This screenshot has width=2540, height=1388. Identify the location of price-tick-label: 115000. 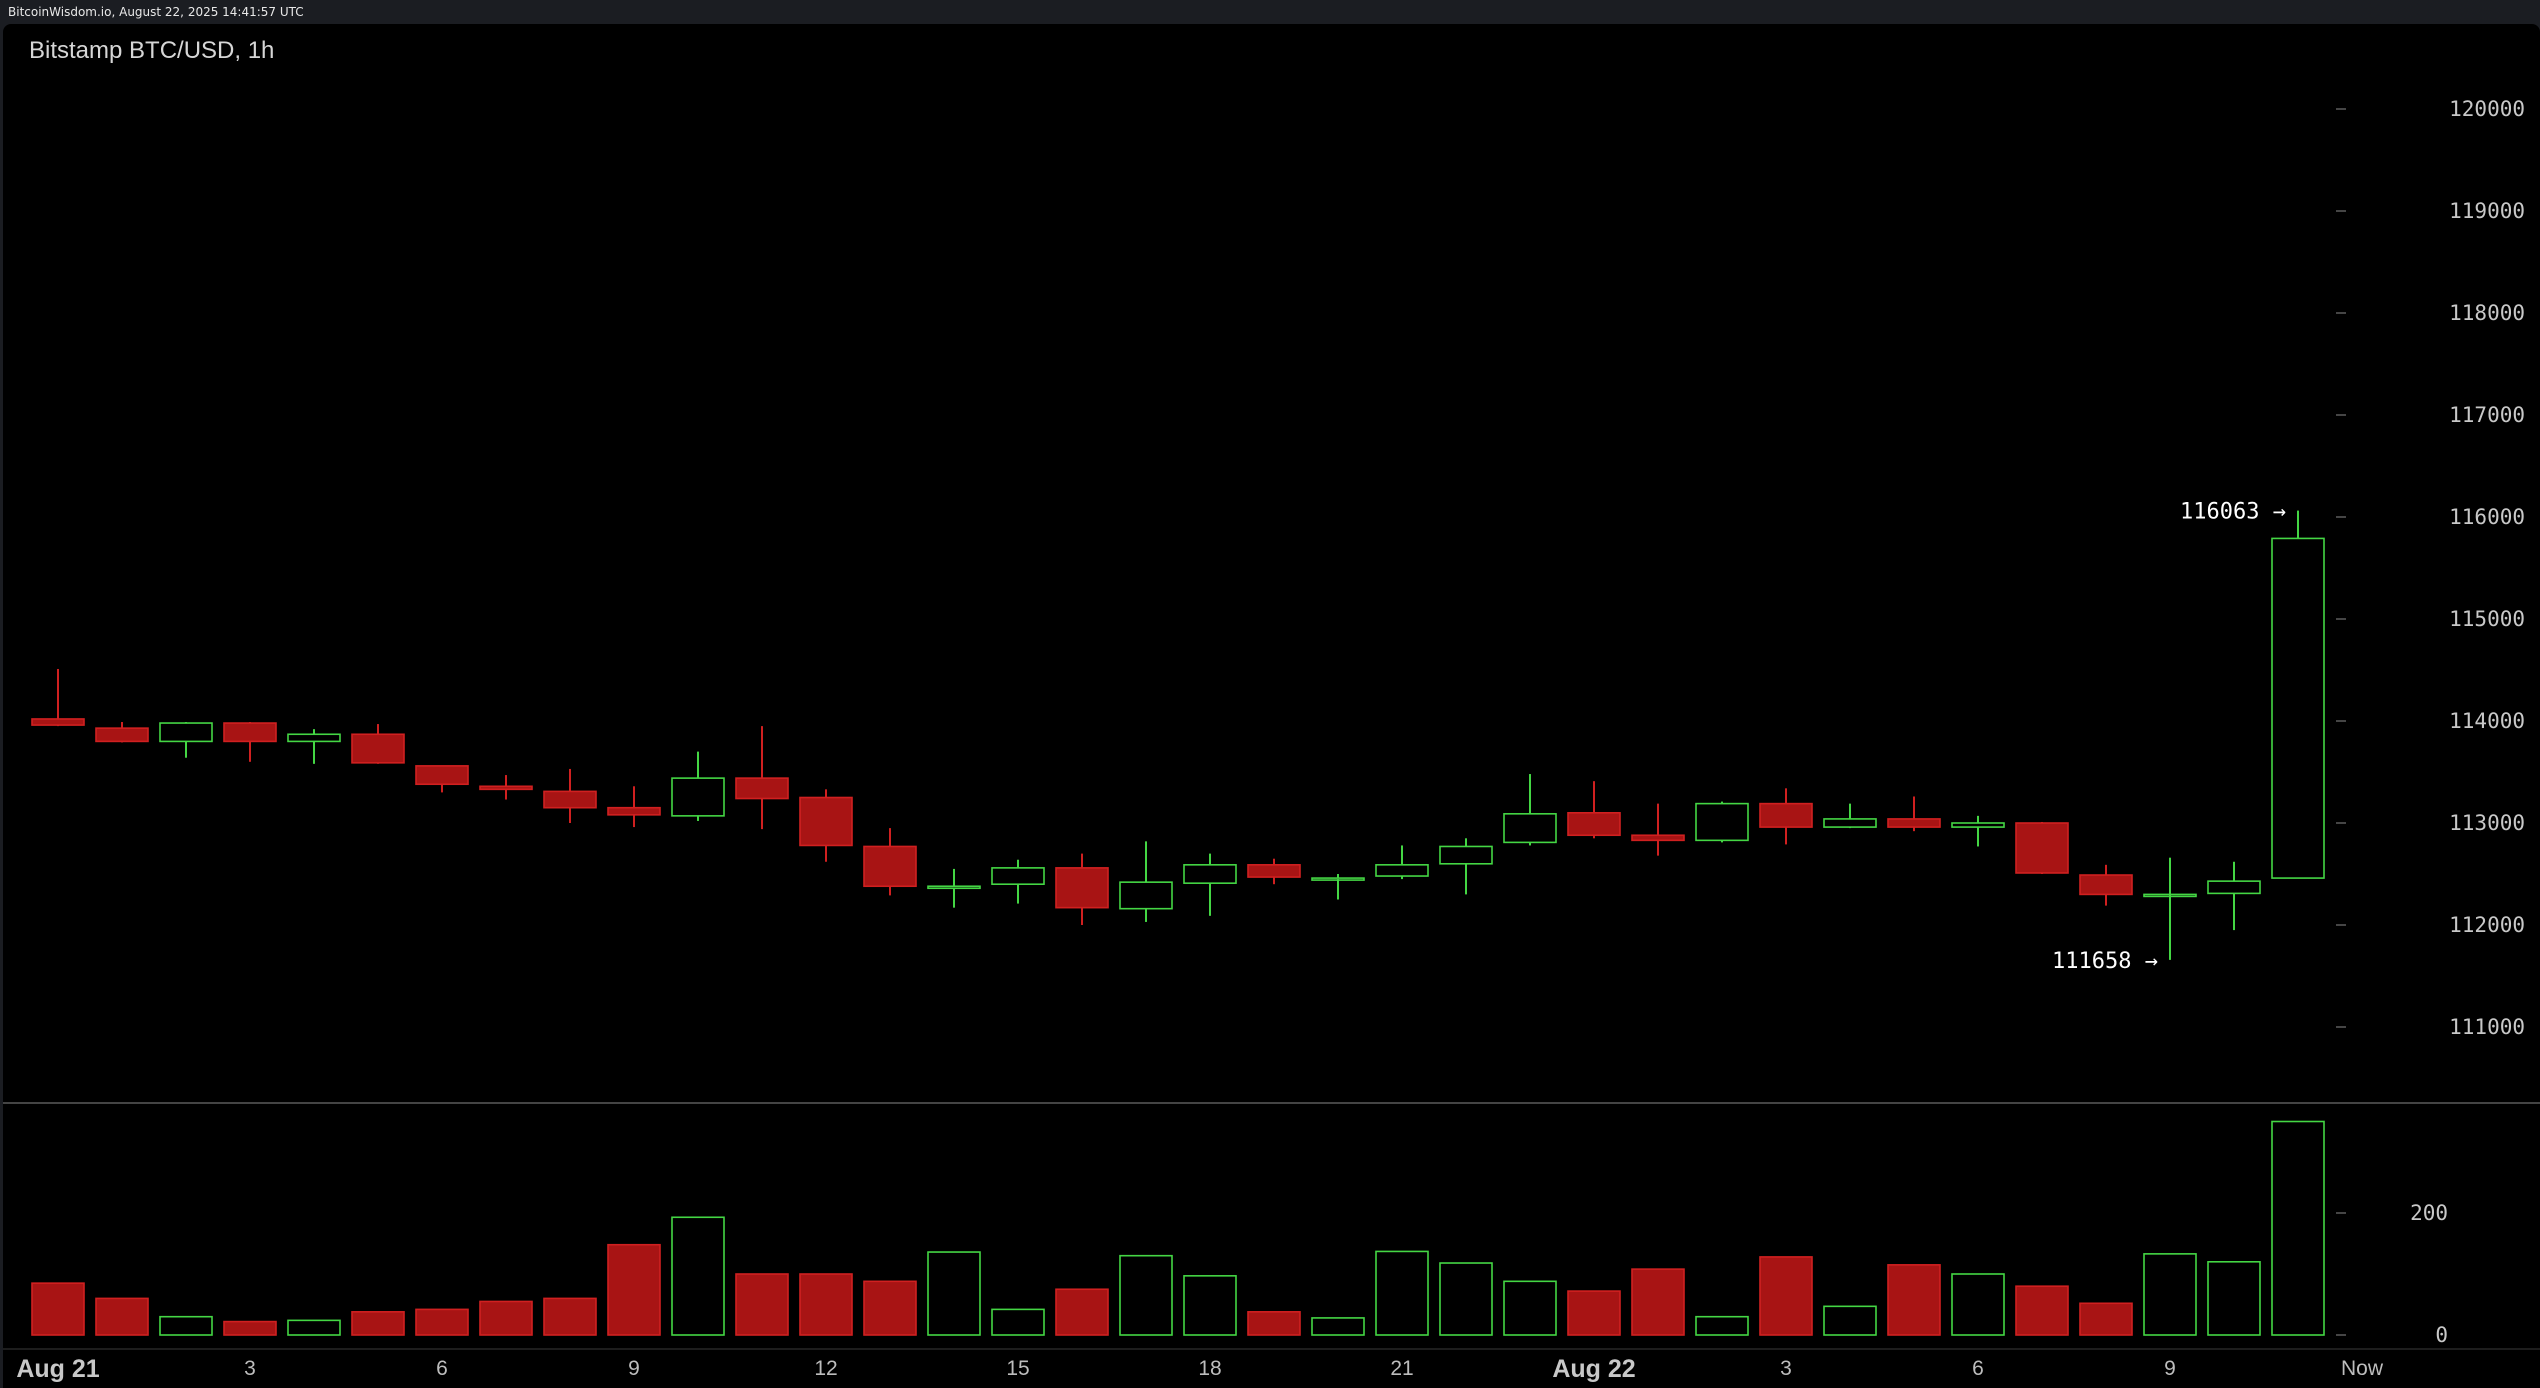
(2487, 619).